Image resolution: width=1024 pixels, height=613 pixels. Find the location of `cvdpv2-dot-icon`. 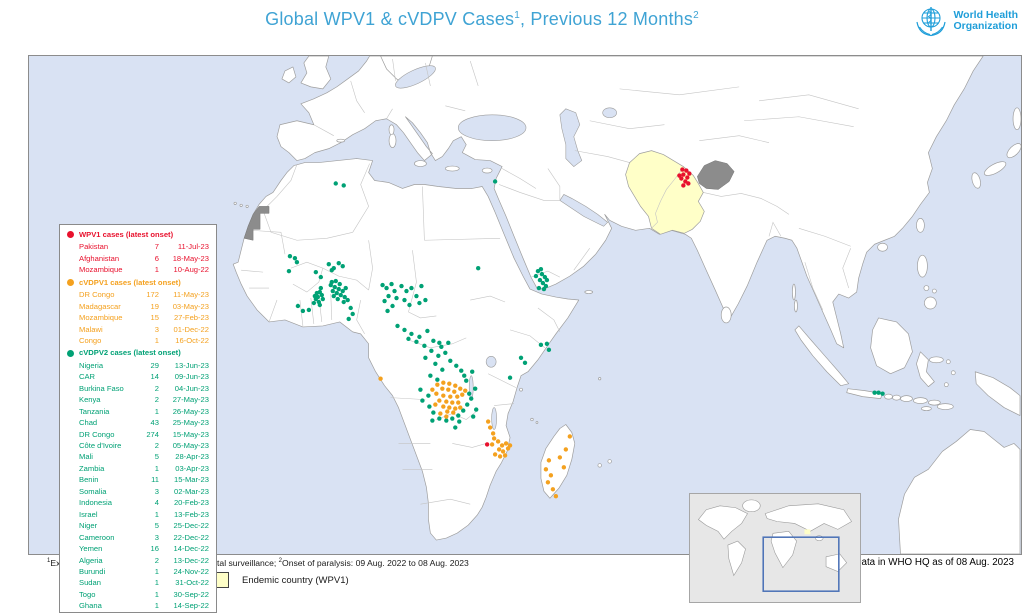

cvdpv2-dot-icon is located at coordinates (70, 353).